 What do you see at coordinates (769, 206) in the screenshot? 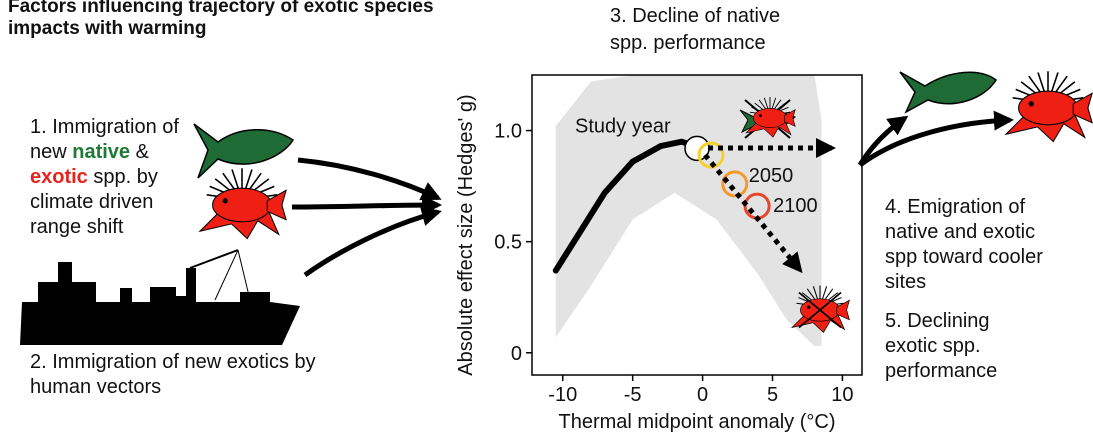
I see `trajectory-arrows` at bounding box center [769, 206].